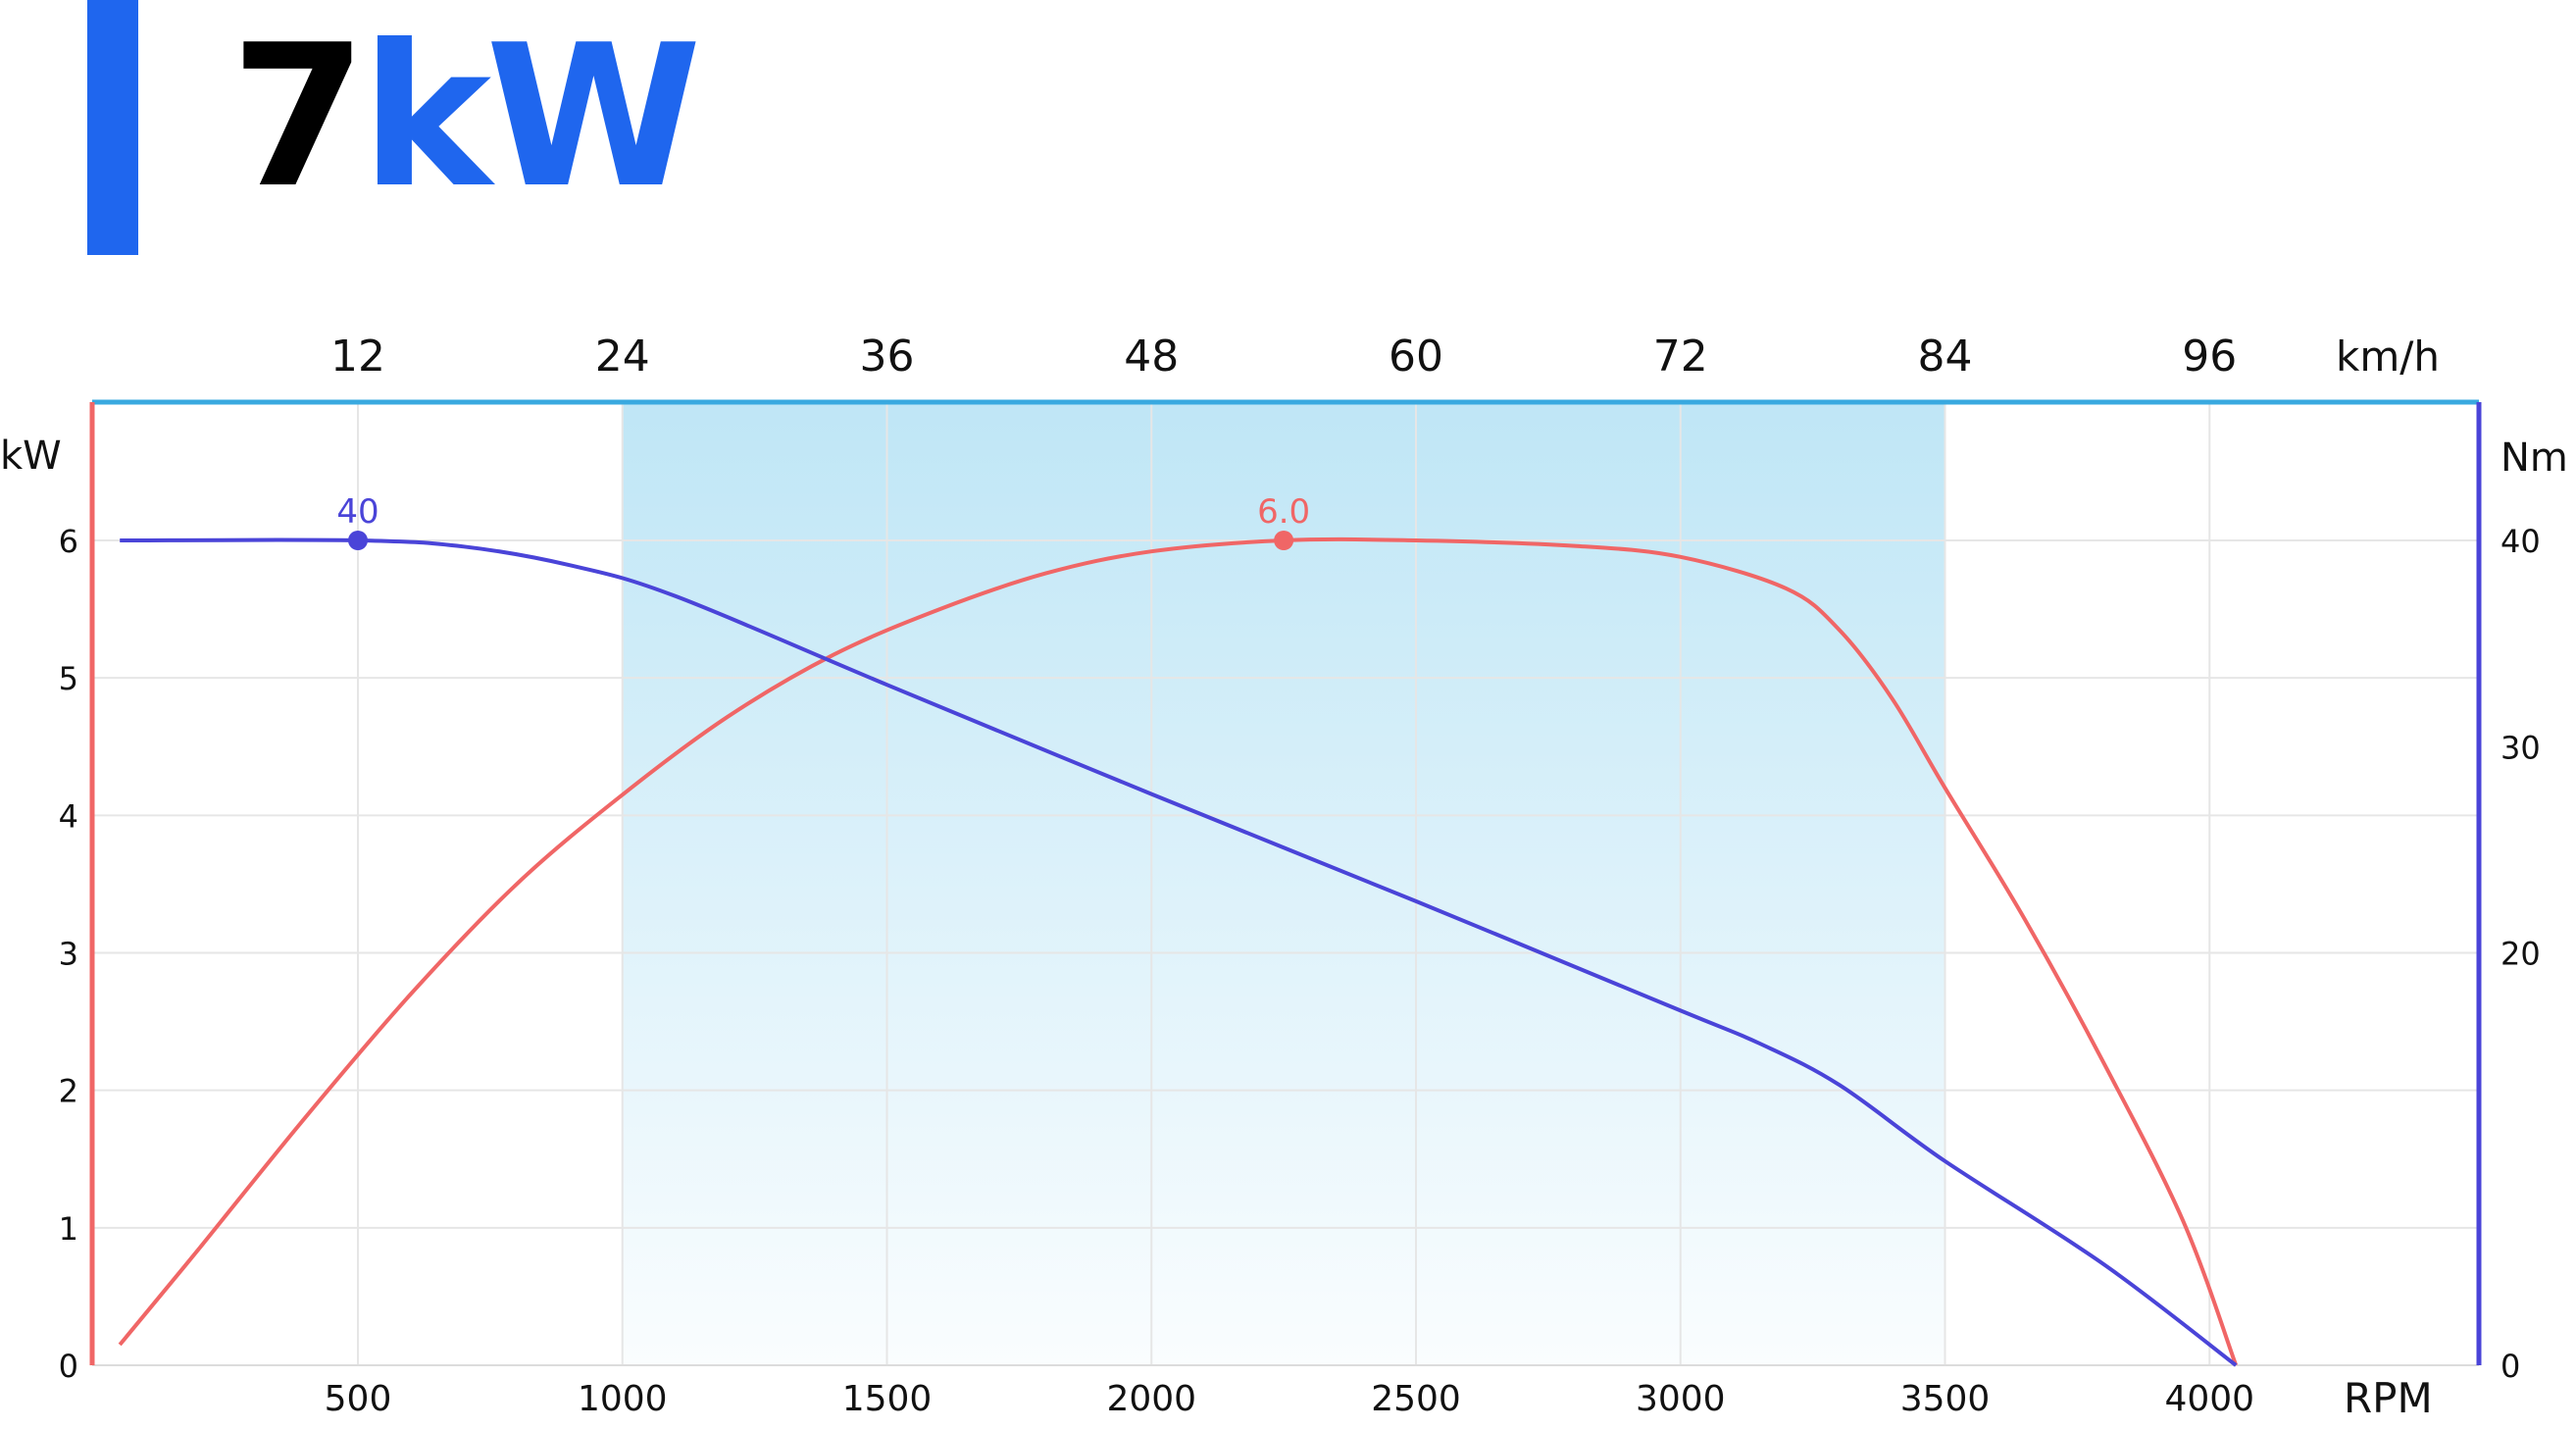 This screenshot has height=1430, width=2576. What do you see at coordinates (2210, 357) in the screenshot?
I see `speed-tick-label: 96` at bounding box center [2210, 357].